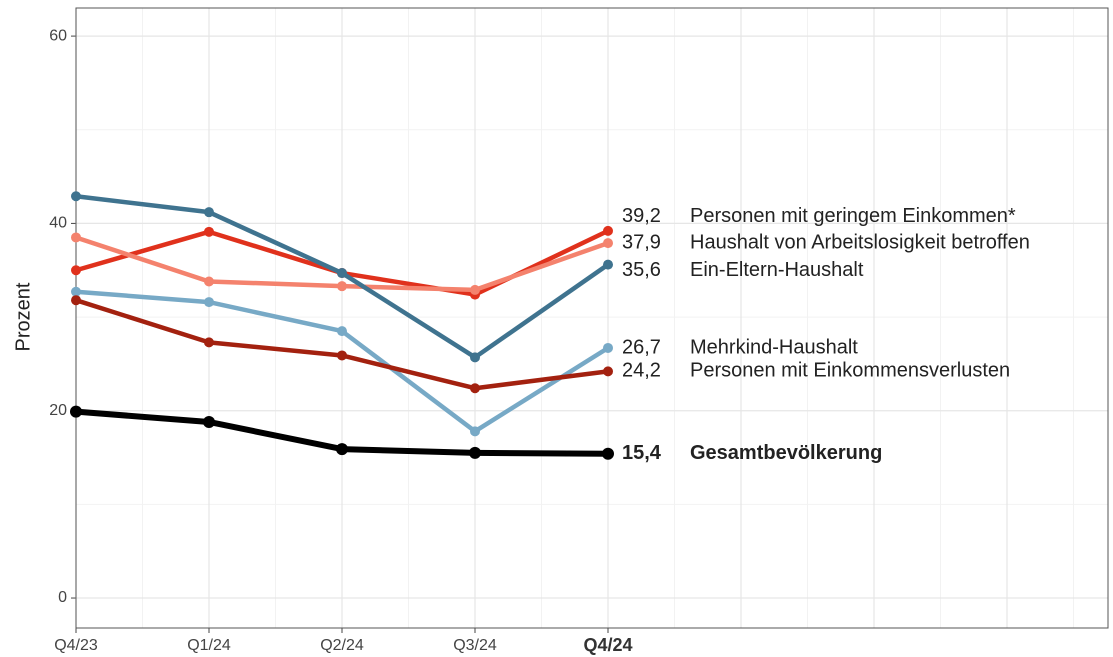 The width and height of the screenshot is (1113, 657). I want to click on x-tick-label: Q3/24, so click(475, 645).